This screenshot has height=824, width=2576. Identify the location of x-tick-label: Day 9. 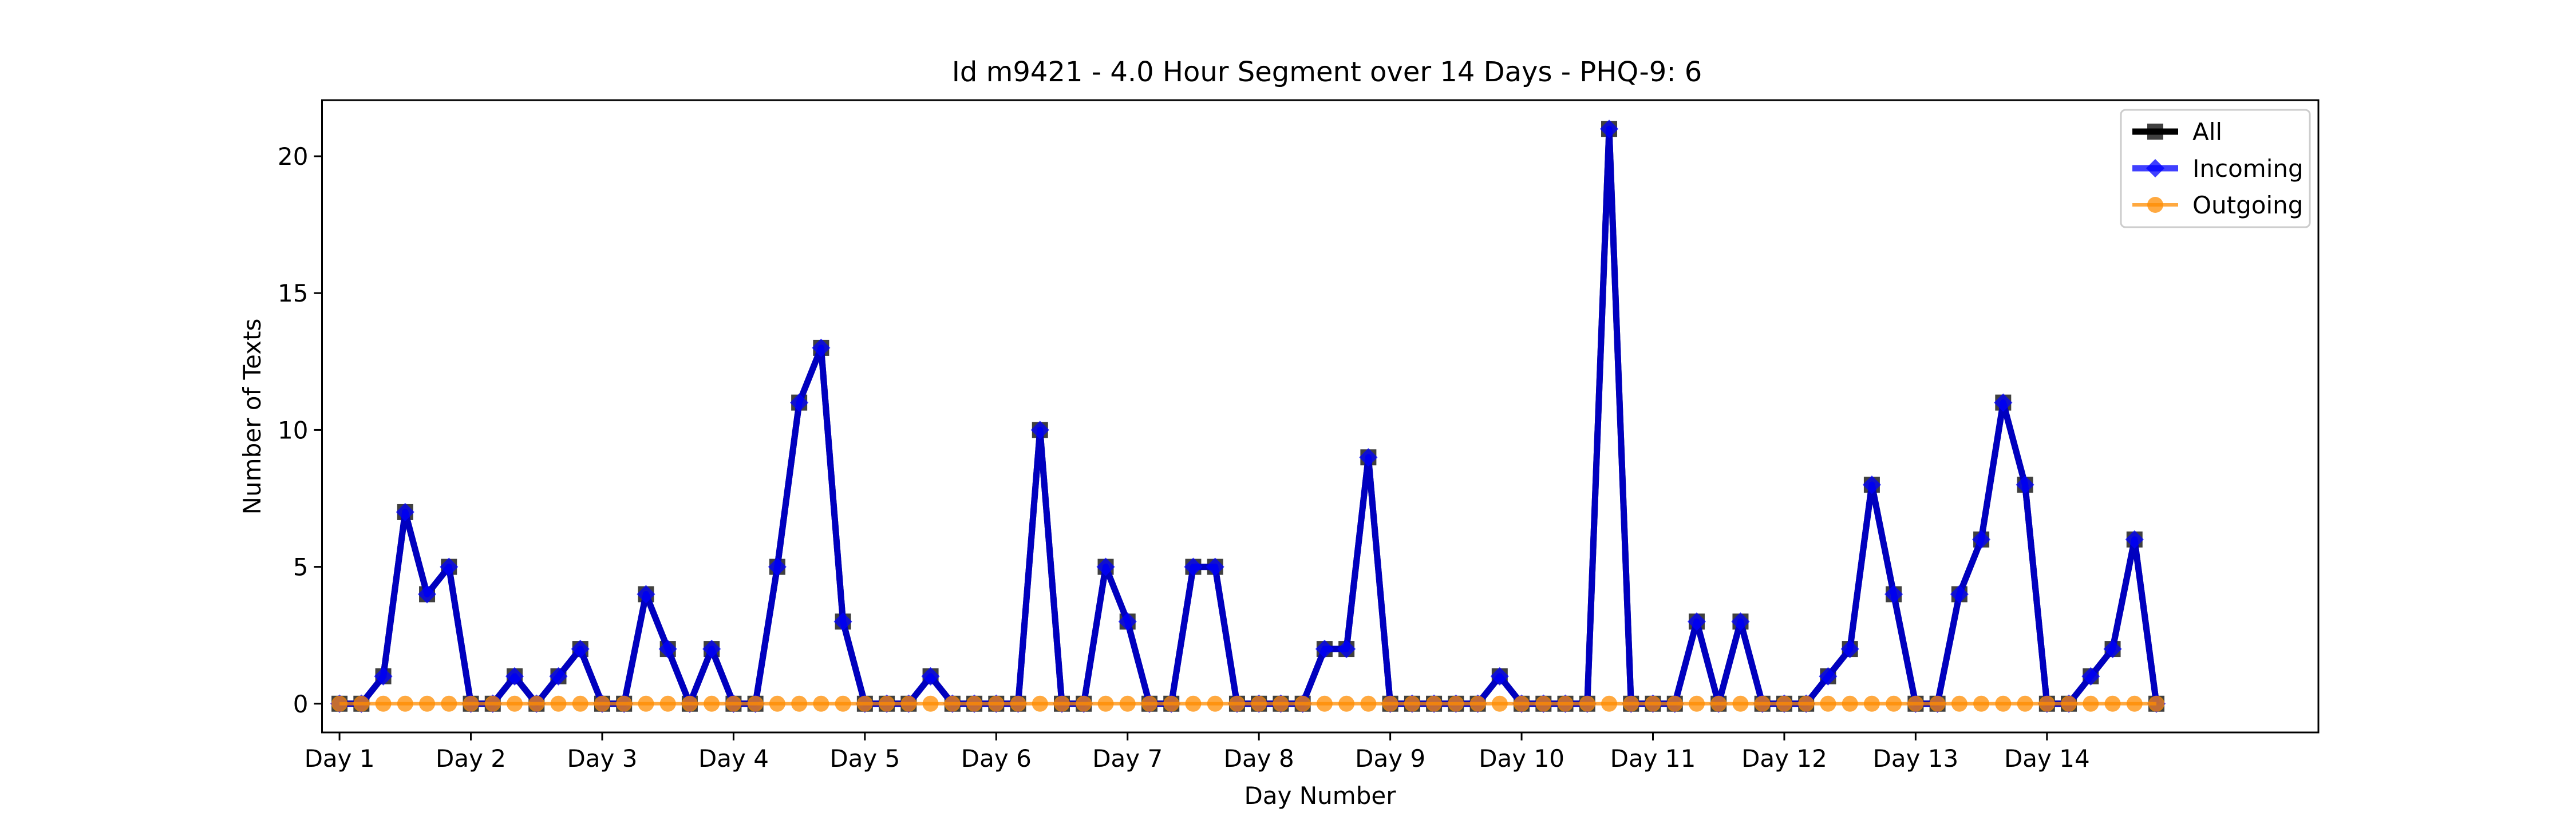
(1390, 758).